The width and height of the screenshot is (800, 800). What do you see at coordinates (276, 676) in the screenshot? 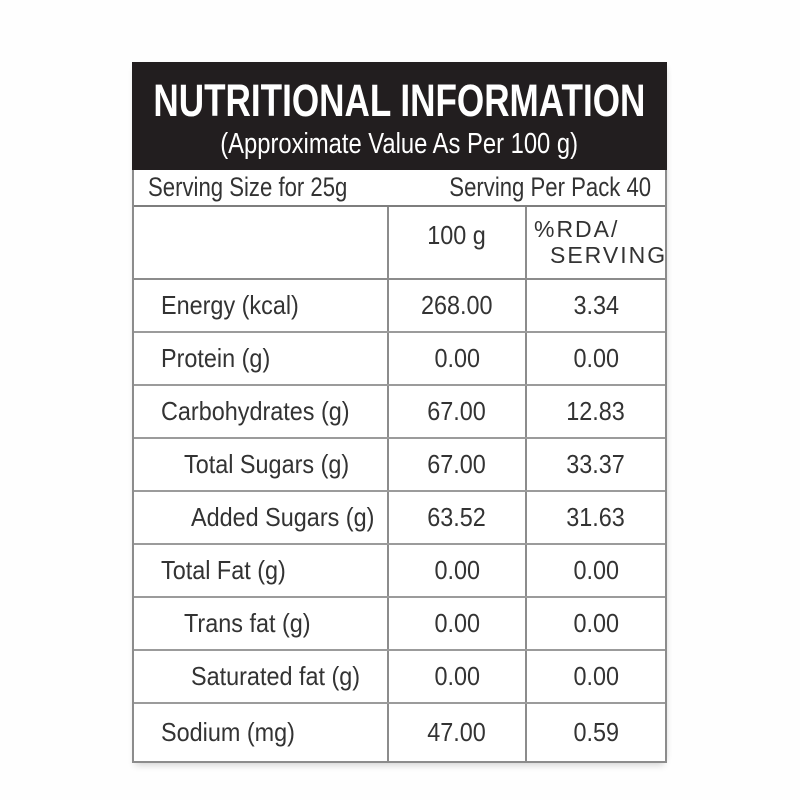
I see `nutrient-label: Saturated fat (g)` at bounding box center [276, 676].